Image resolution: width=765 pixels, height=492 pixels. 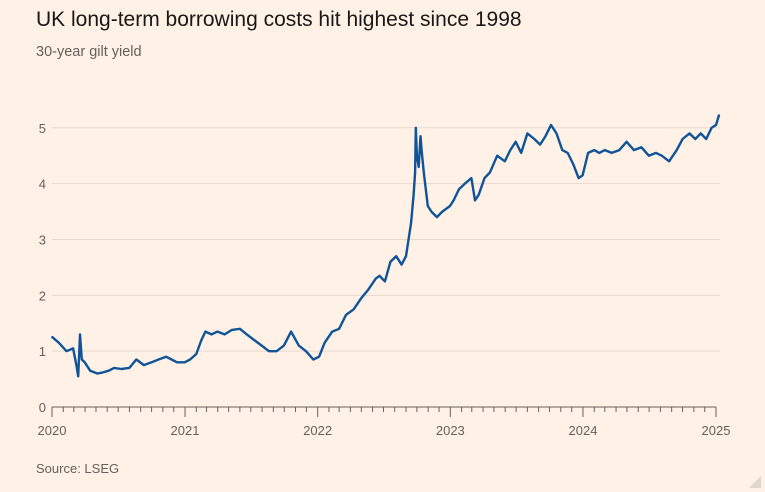 What do you see at coordinates (78, 468) in the screenshot?
I see `source-note: Source: LSEG` at bounding box center [78, 468].